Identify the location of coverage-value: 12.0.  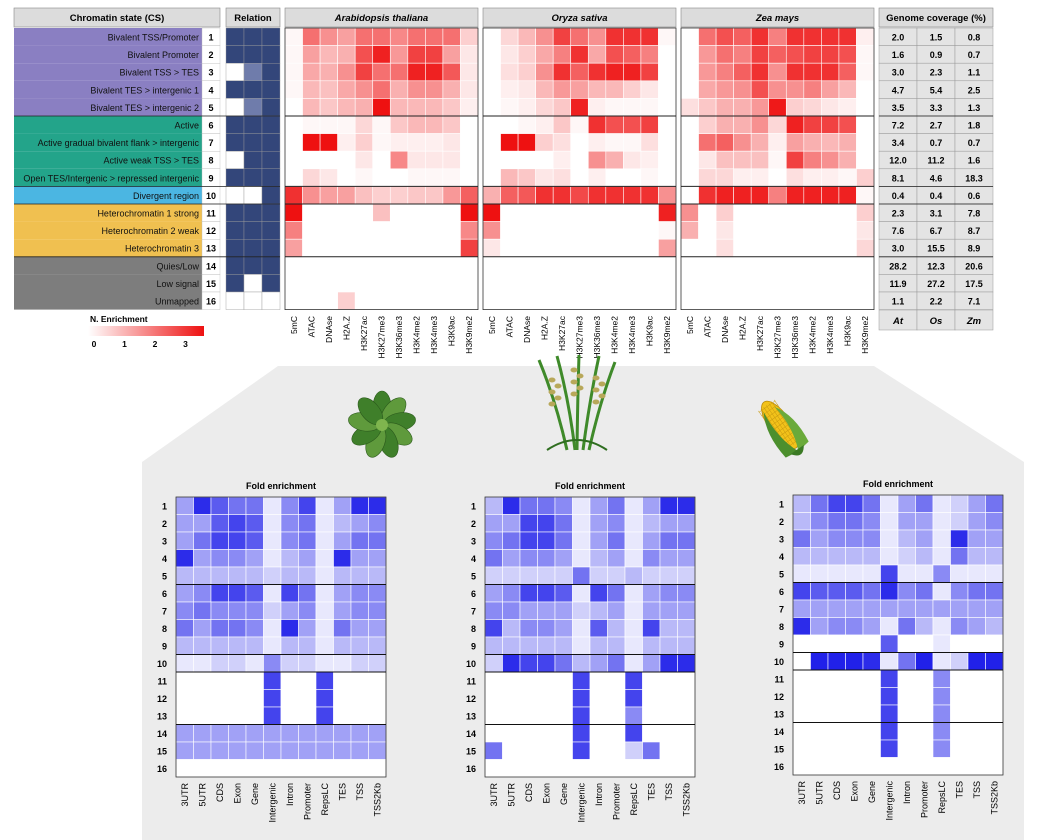
(898, 161).